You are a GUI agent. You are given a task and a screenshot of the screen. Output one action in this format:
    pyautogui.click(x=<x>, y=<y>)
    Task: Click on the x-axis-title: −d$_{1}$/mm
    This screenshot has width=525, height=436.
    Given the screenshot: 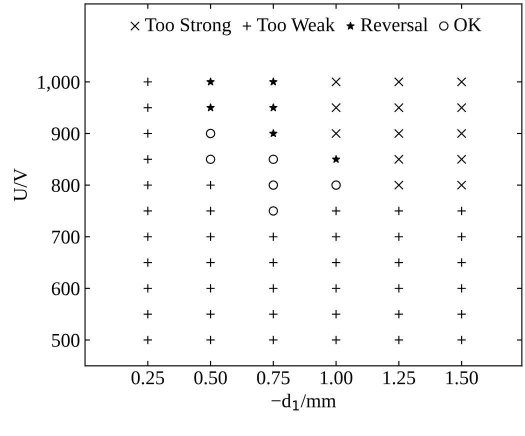 What is the action you would take?
    pyautogui.click(x=304, y=402)
    